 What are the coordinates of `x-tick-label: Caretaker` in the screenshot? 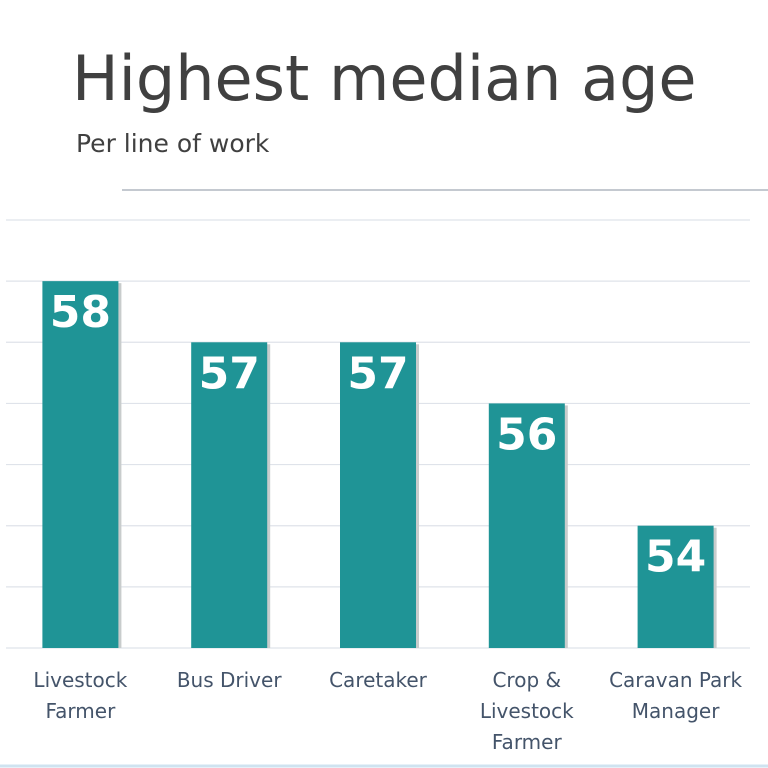 It's located at (378, 680).